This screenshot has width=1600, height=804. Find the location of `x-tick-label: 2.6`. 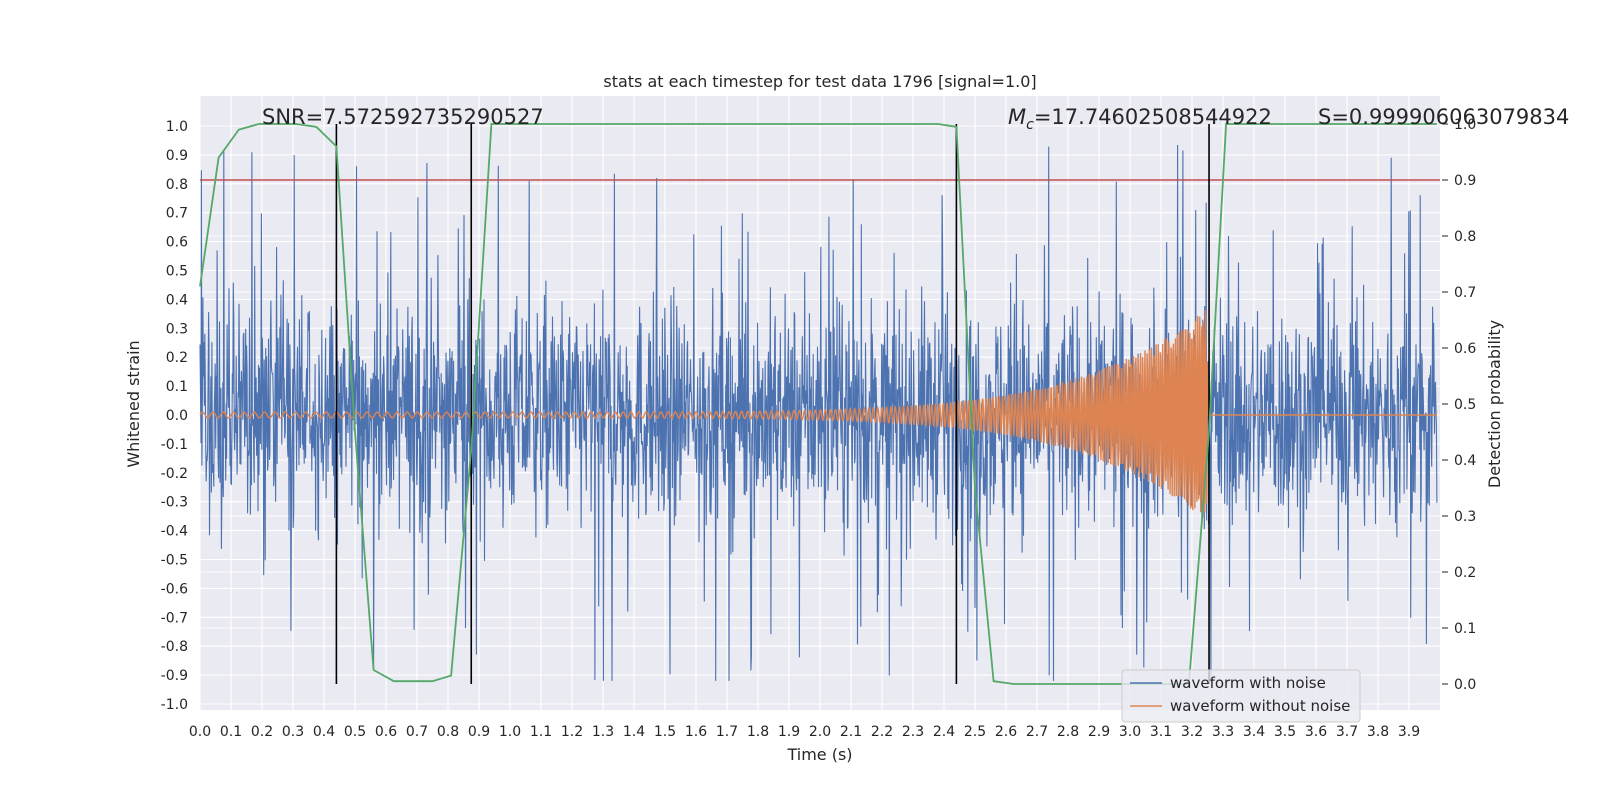

x-tick-label: 2.6 is located at coordinates (1006, 732).